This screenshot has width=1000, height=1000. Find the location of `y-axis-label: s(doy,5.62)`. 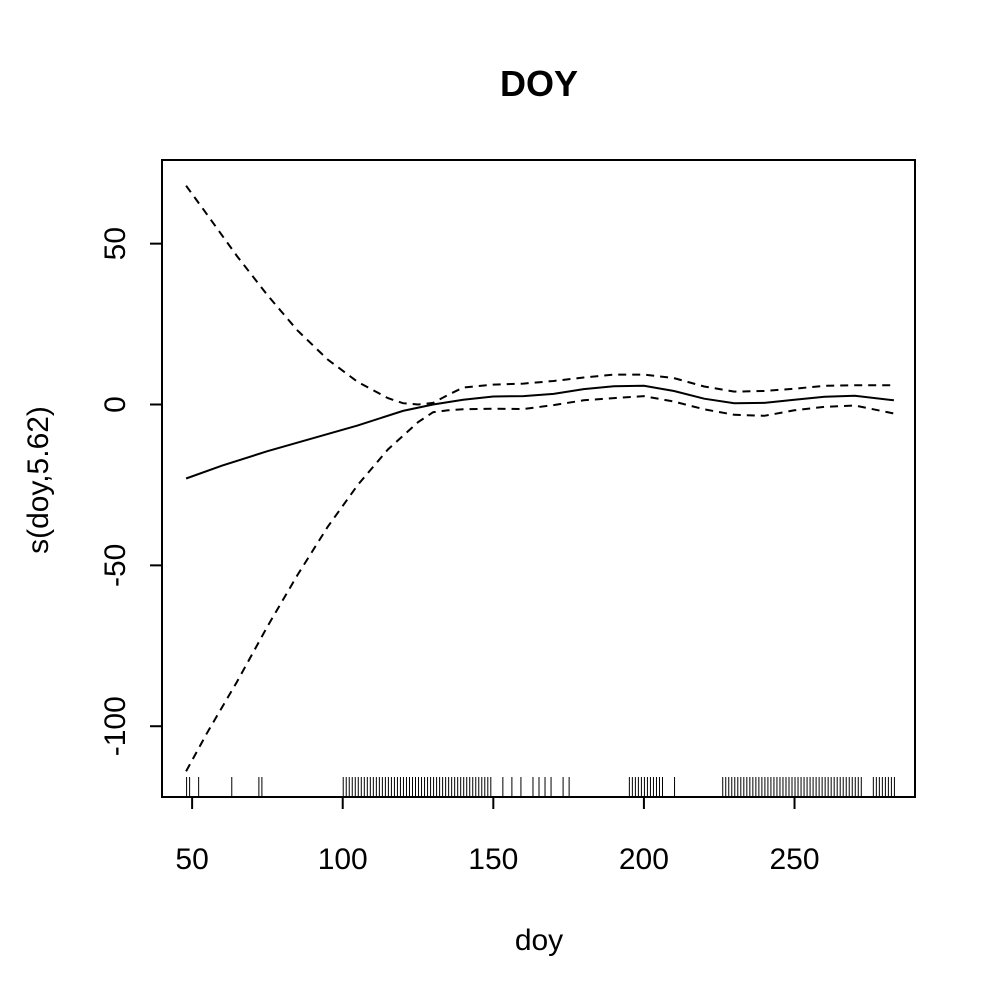

y-axis-label: s(doy,5.62) is located at coordinates (38, 480).